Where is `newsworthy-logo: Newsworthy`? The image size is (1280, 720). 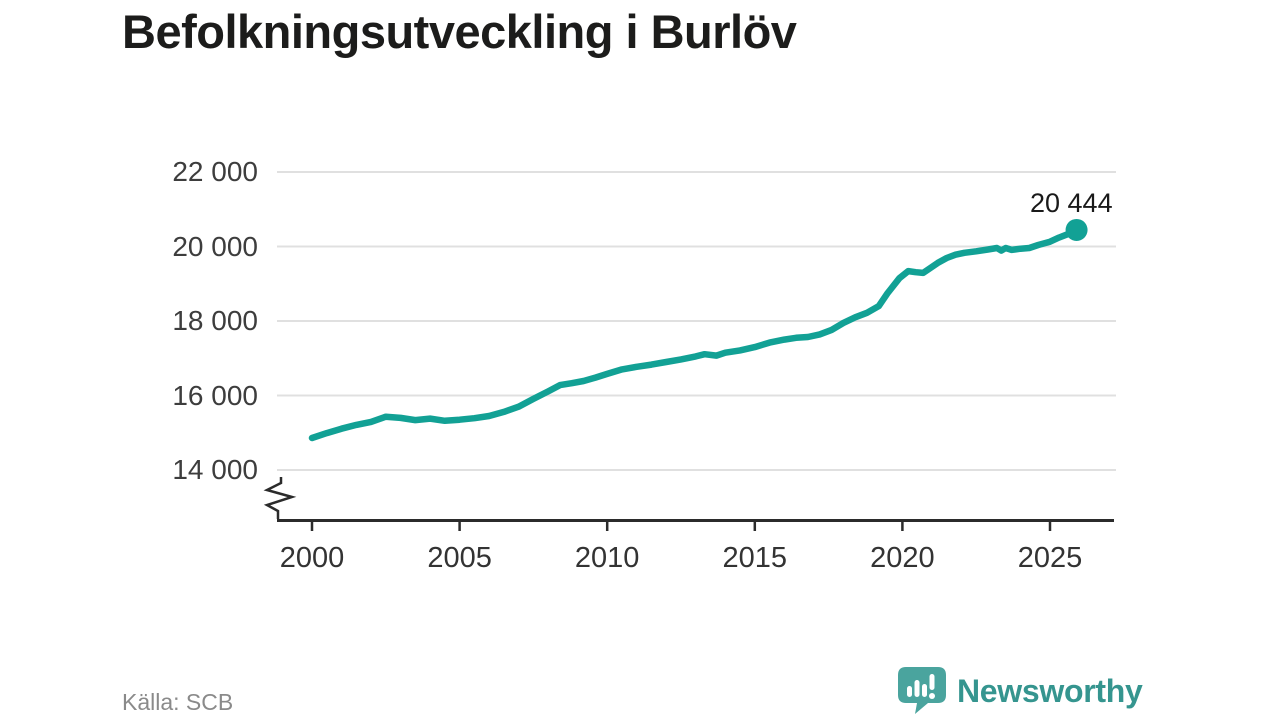
newsworthy-logo: Newsworthy is located at coordinates (1020, 691).